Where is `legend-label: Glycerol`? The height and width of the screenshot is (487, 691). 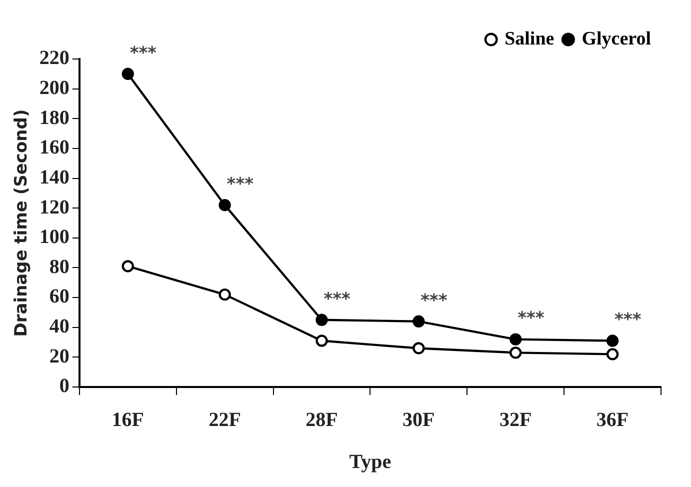
legend-label: Glycerol is located at coordinates (617, 39).